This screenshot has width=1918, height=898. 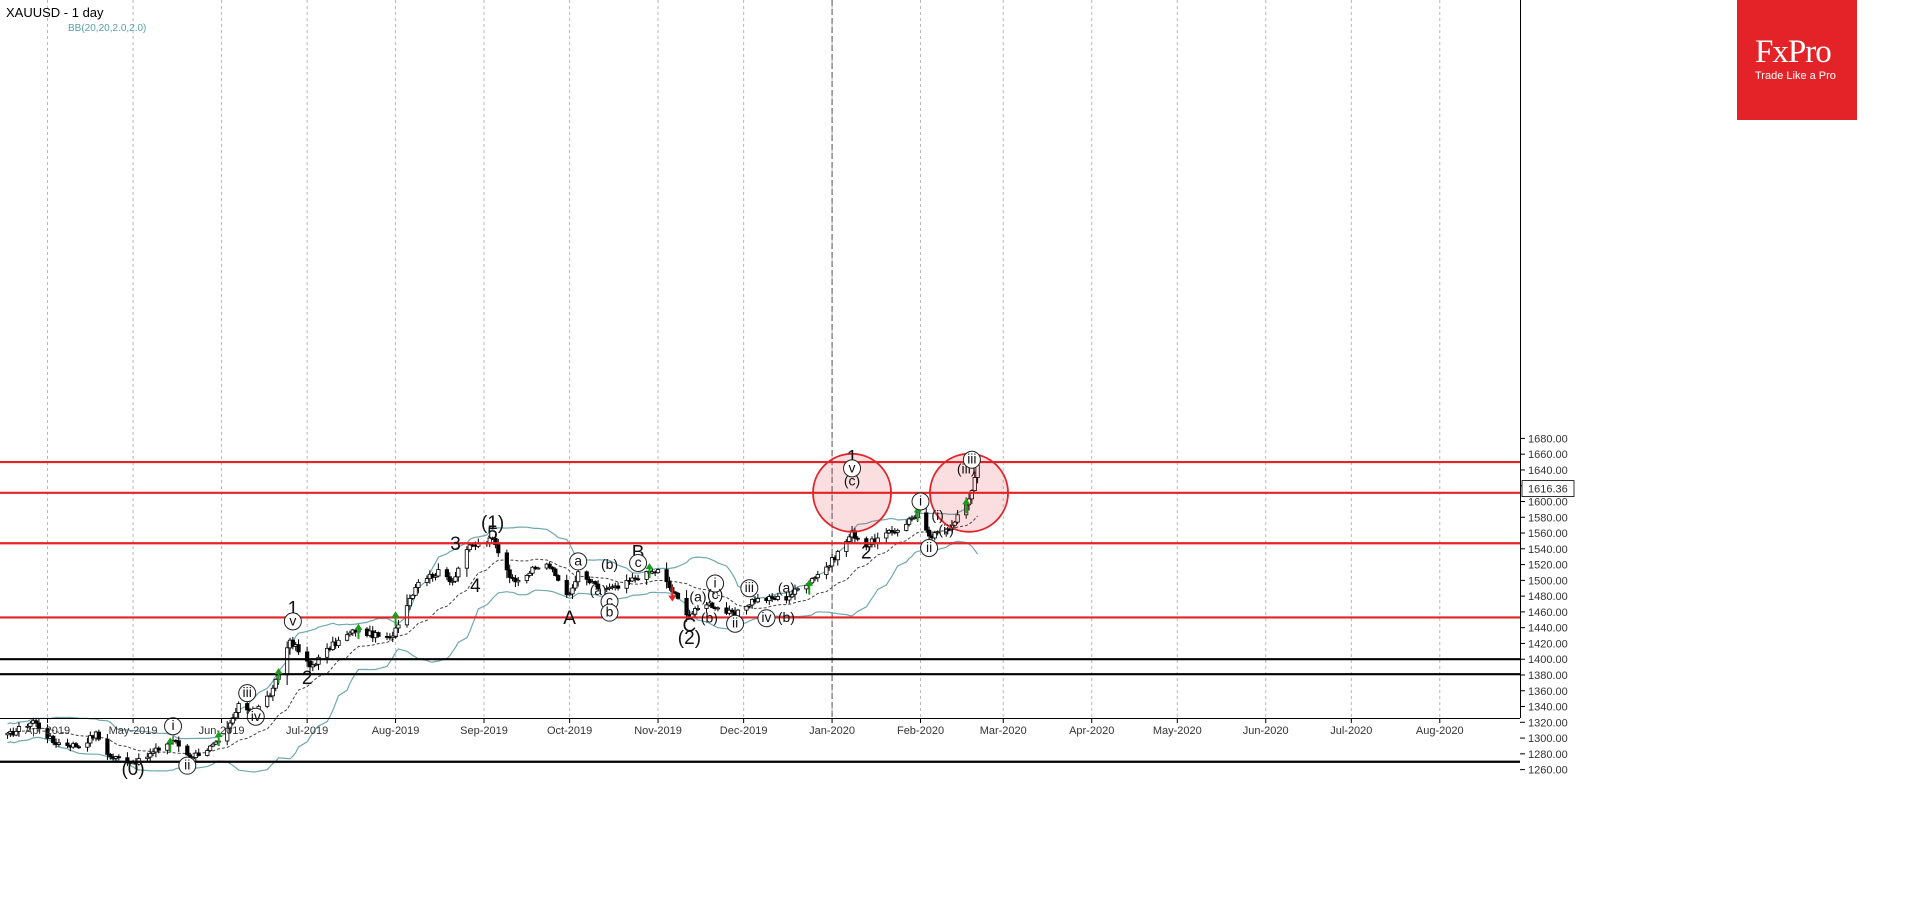 I want to click on wave-label: iii, so click(x=971, y=459).